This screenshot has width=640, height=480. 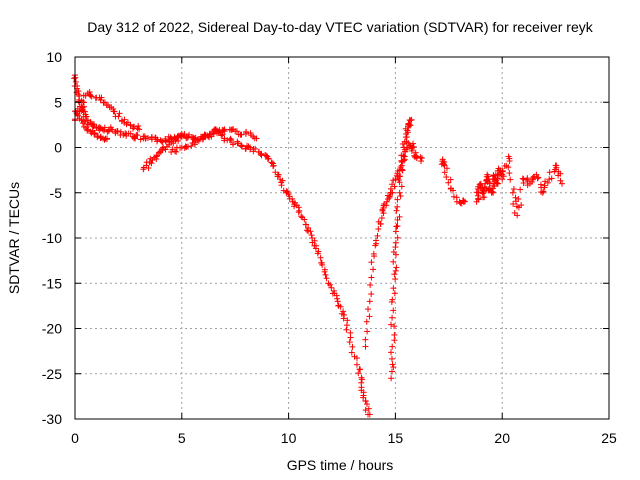 I want to click on x-tick-label: 25, so click(x=609, y=438).